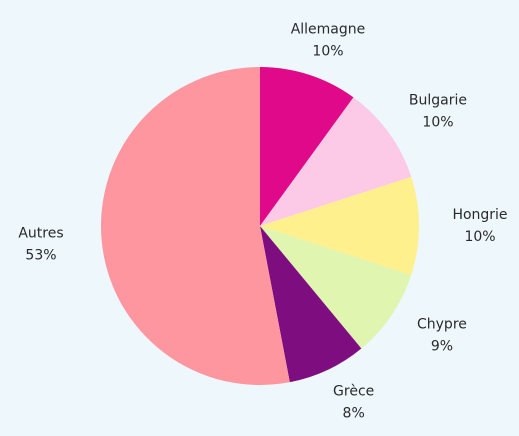  I want to click on slice-label: Autres, so click(40, 233).